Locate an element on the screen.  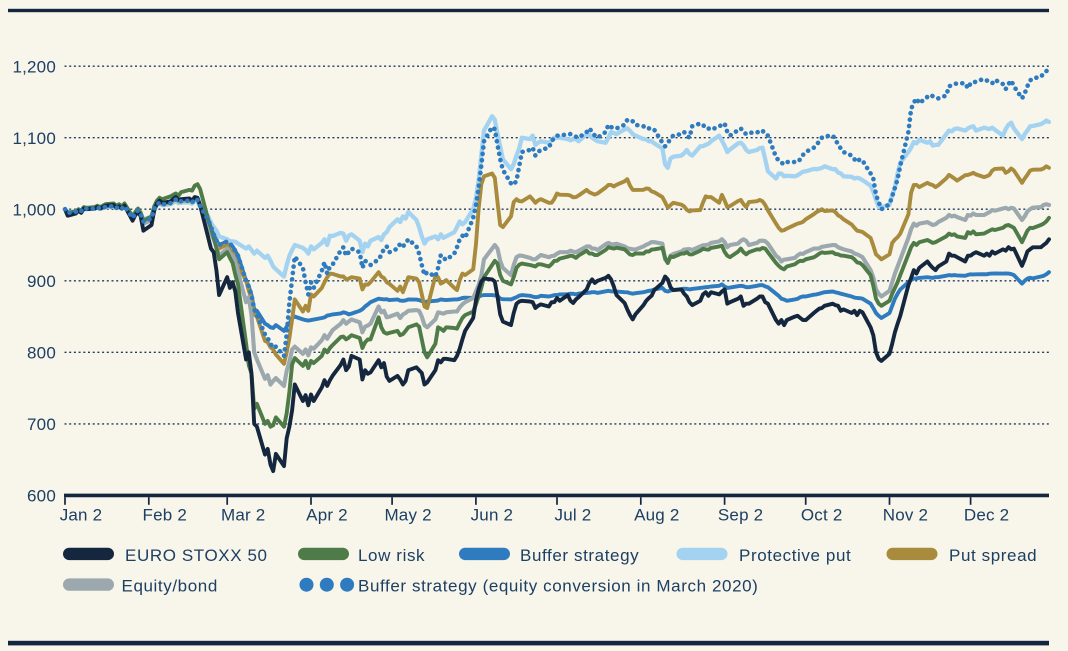
svg-text: Mar 2 is located at coordinates (243, 515).